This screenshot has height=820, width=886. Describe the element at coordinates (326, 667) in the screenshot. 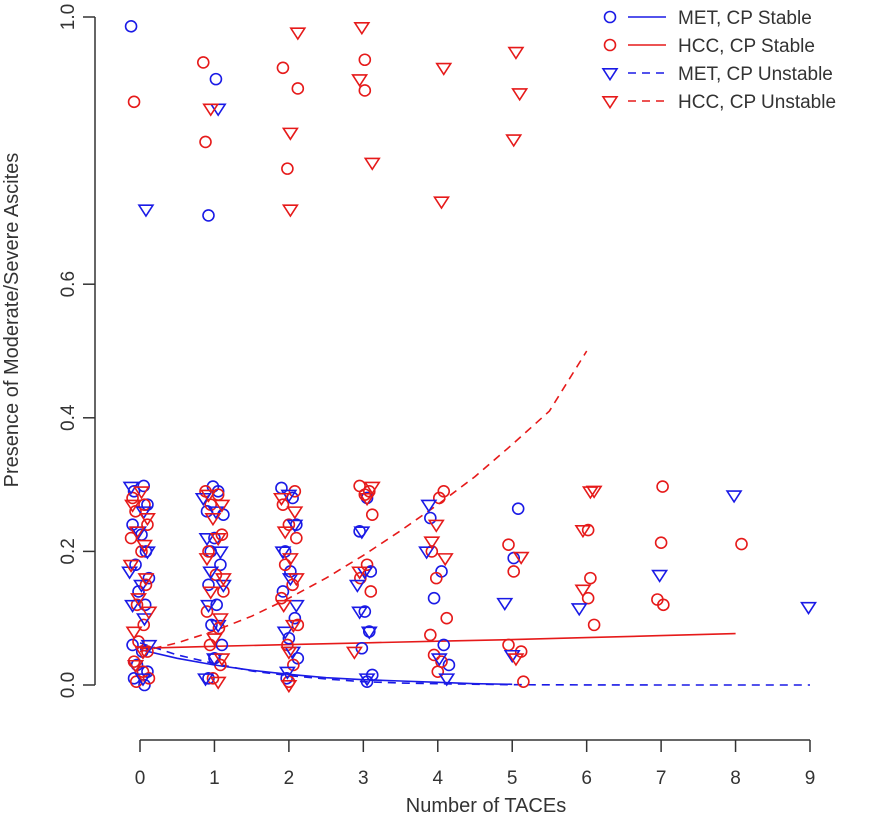

I see `fit-line` at that location.